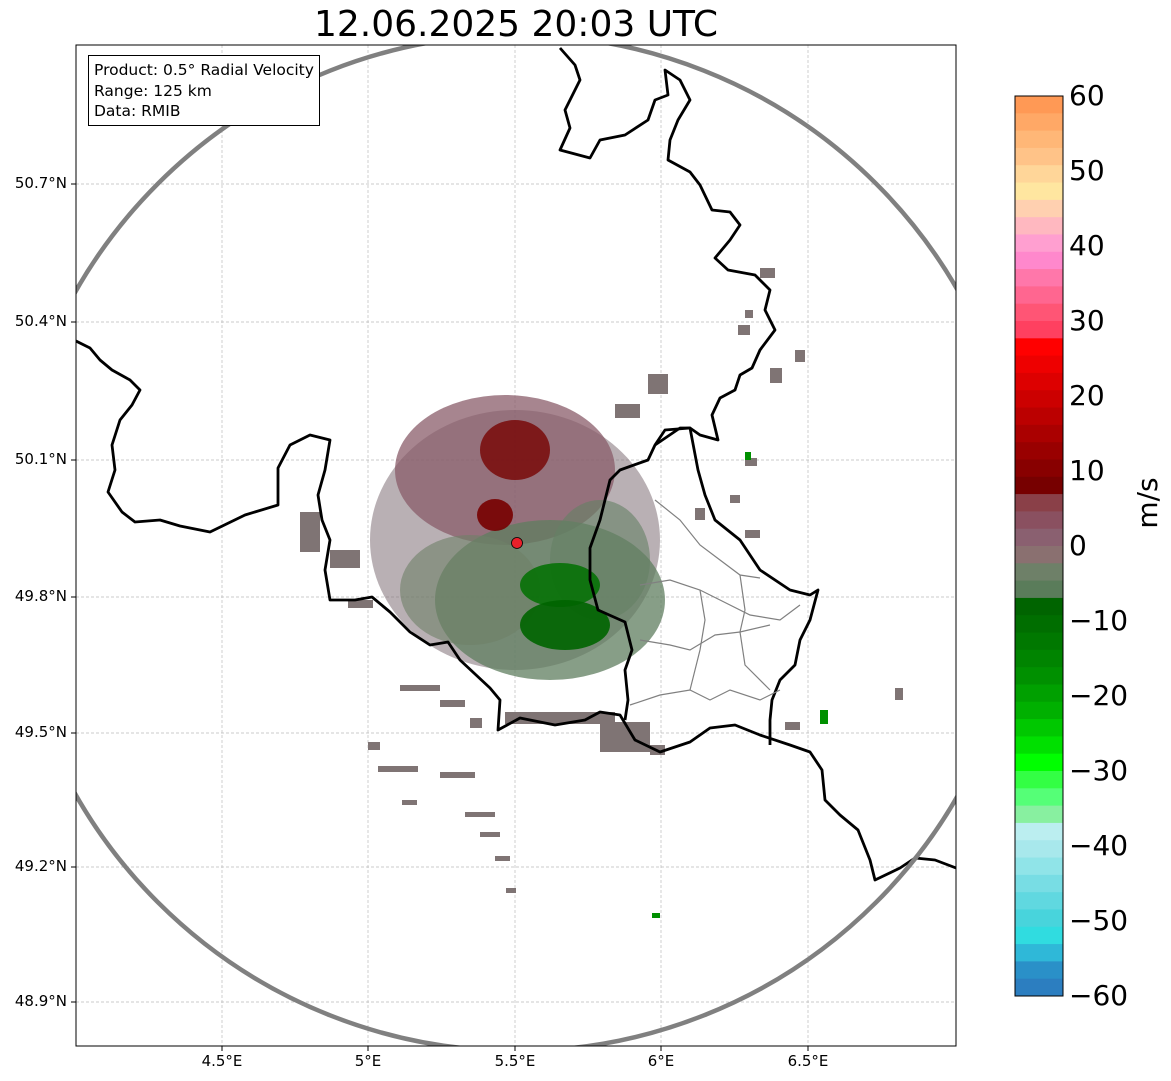 This screenshot has height=1081, width=1171. I want to click on colorbar-tick-label: −20, so click(1099, 695).